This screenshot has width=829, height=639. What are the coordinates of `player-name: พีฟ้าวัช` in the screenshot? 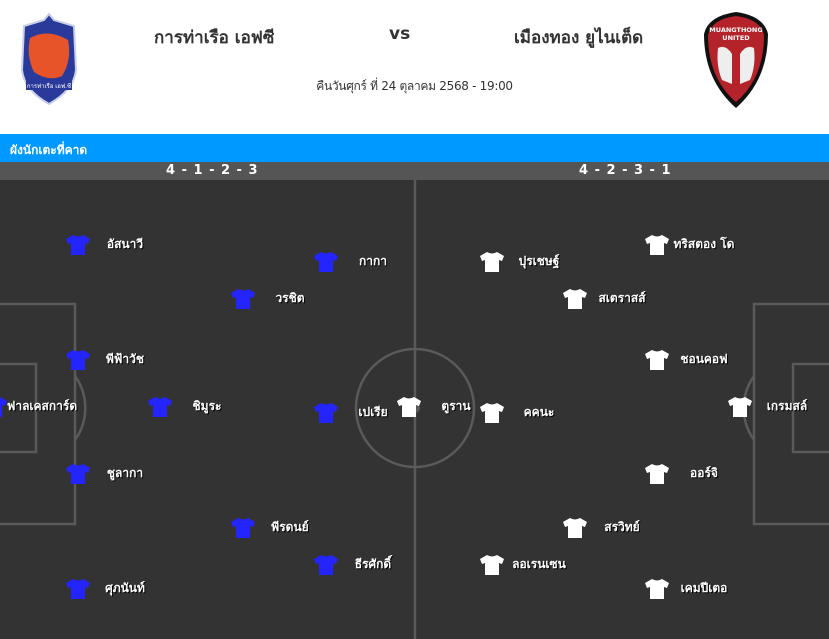 It's located at (125, 359).